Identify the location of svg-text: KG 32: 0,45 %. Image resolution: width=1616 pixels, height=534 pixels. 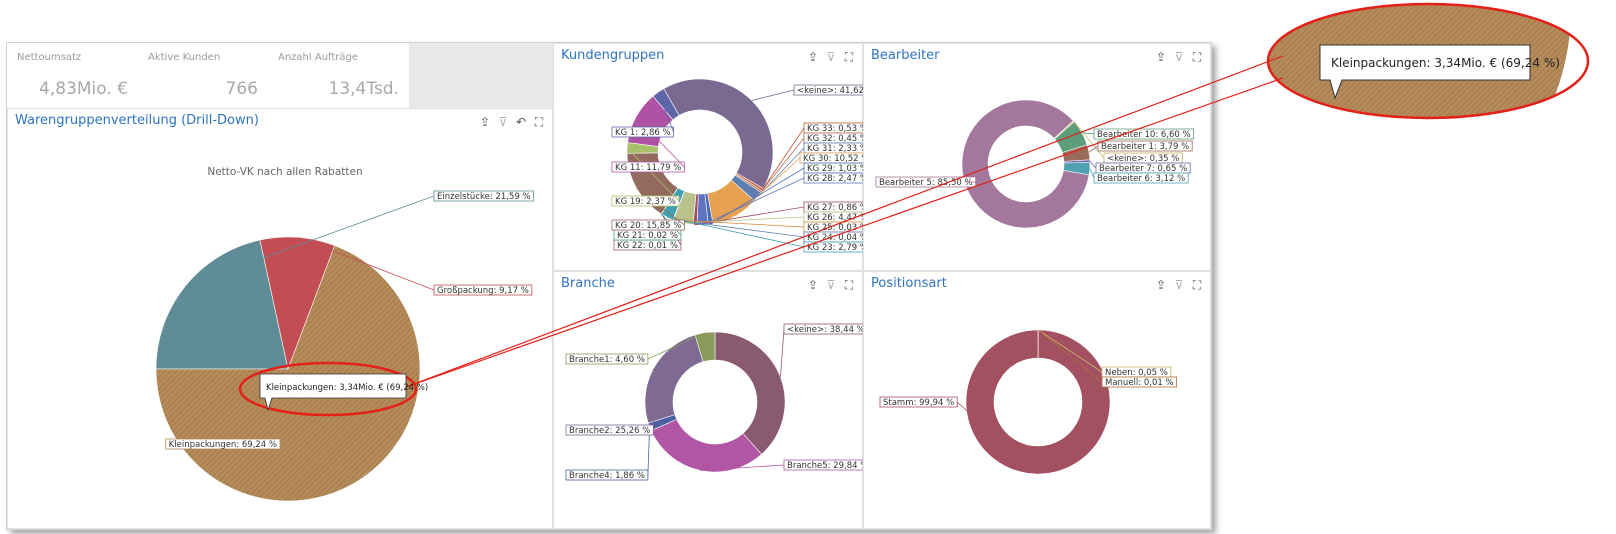
(835, 139).